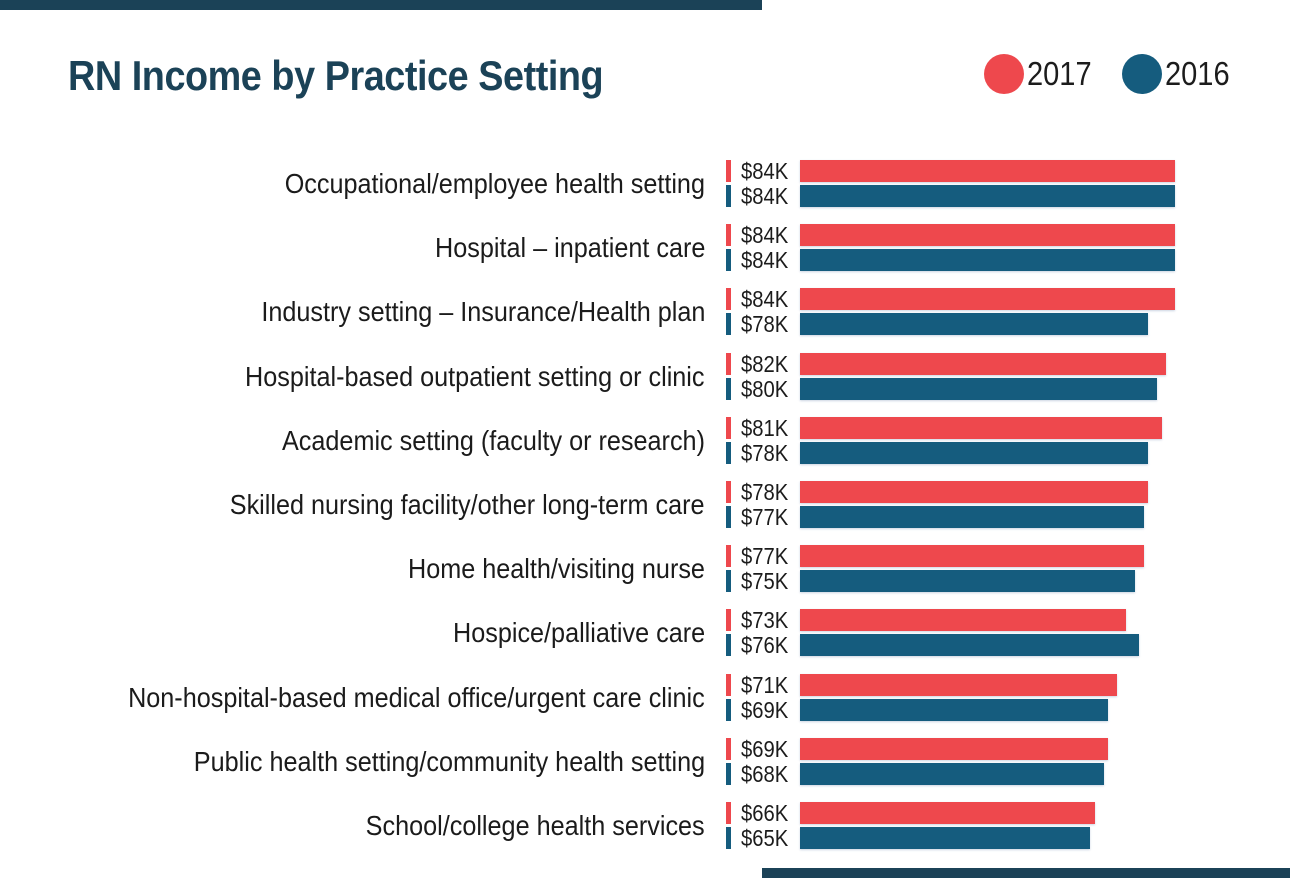 This screenshot has width=1290, height=878. I want to click on series-subrow-2017: $82K, so click(645, 363).